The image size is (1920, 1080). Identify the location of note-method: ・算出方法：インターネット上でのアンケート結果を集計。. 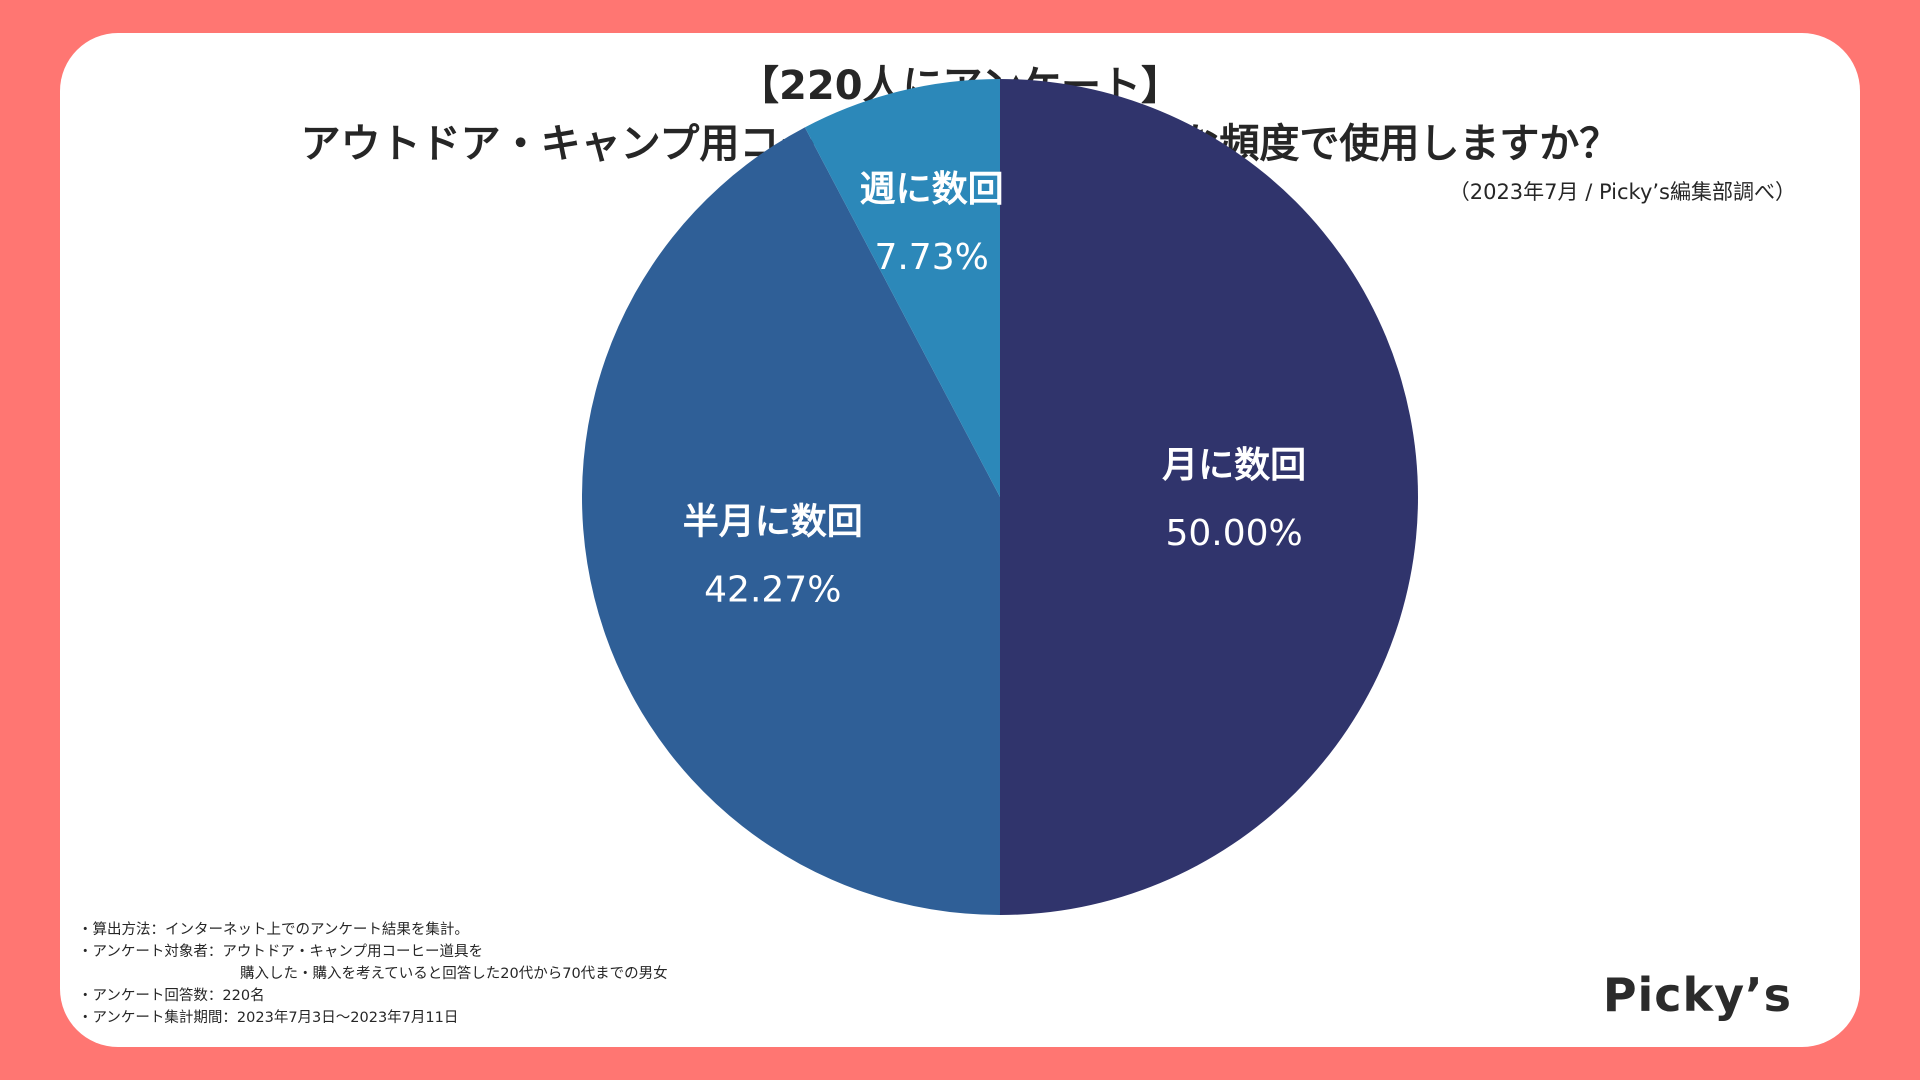
(273, 930).